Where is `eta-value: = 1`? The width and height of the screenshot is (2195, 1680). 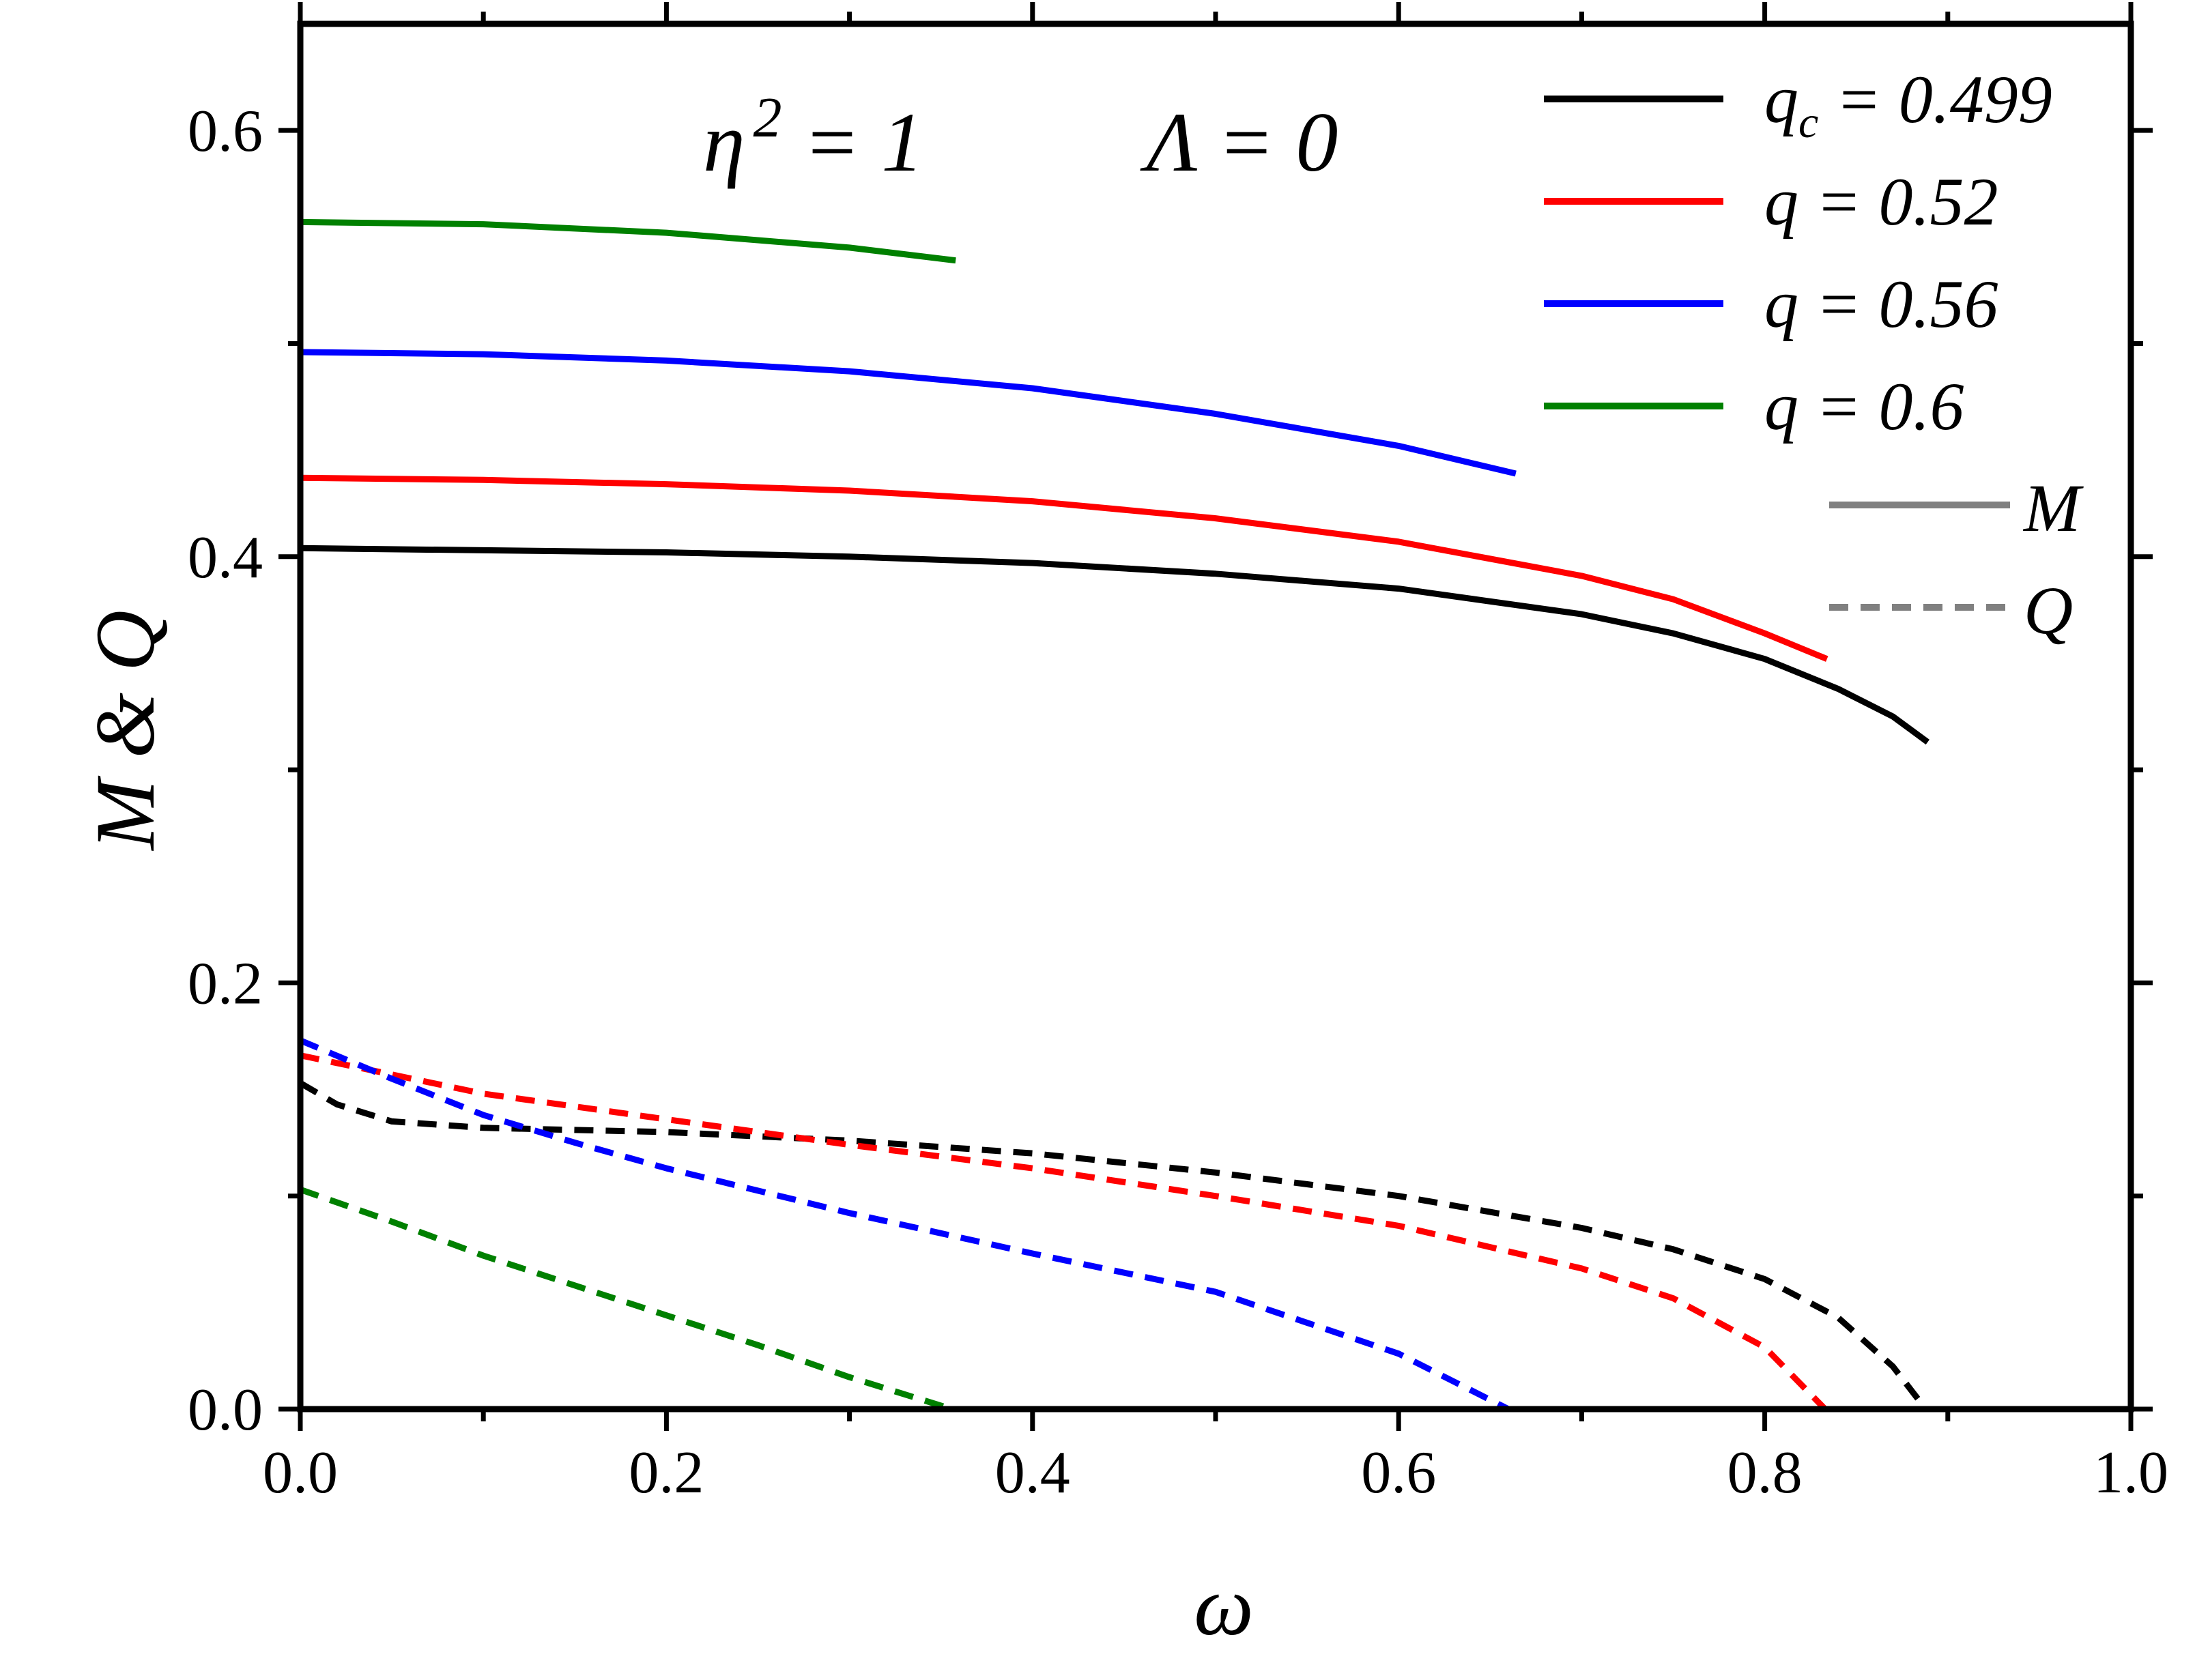 eta-value: = 1 is located at coordinates (853, 142).